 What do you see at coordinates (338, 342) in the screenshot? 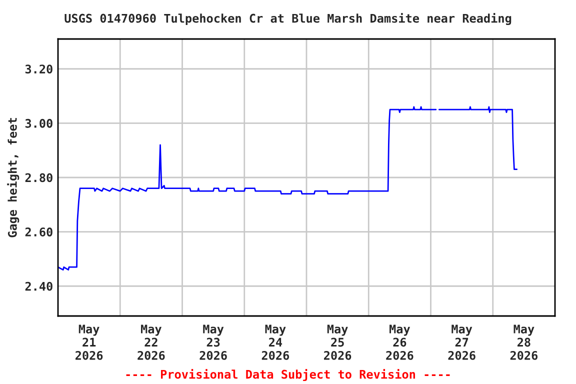
I see `x-tick-label: May 25 2026` at bounding box center [338, 342].